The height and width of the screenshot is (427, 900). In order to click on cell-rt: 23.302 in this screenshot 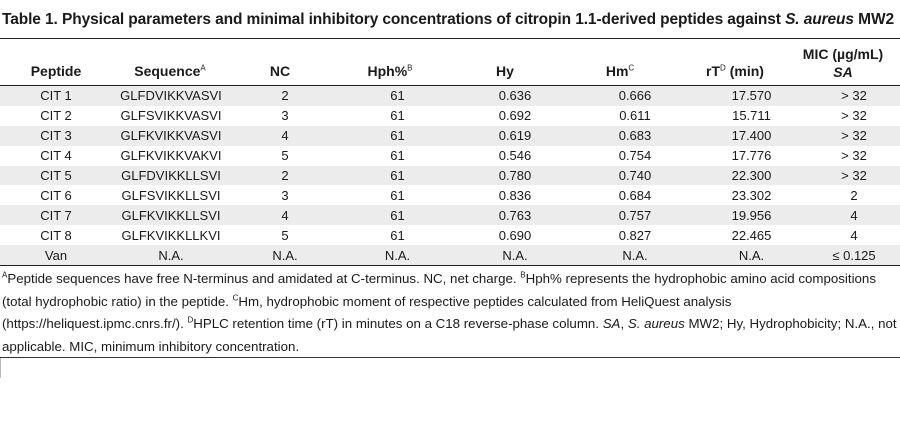, I will do `click(751, 195)`.